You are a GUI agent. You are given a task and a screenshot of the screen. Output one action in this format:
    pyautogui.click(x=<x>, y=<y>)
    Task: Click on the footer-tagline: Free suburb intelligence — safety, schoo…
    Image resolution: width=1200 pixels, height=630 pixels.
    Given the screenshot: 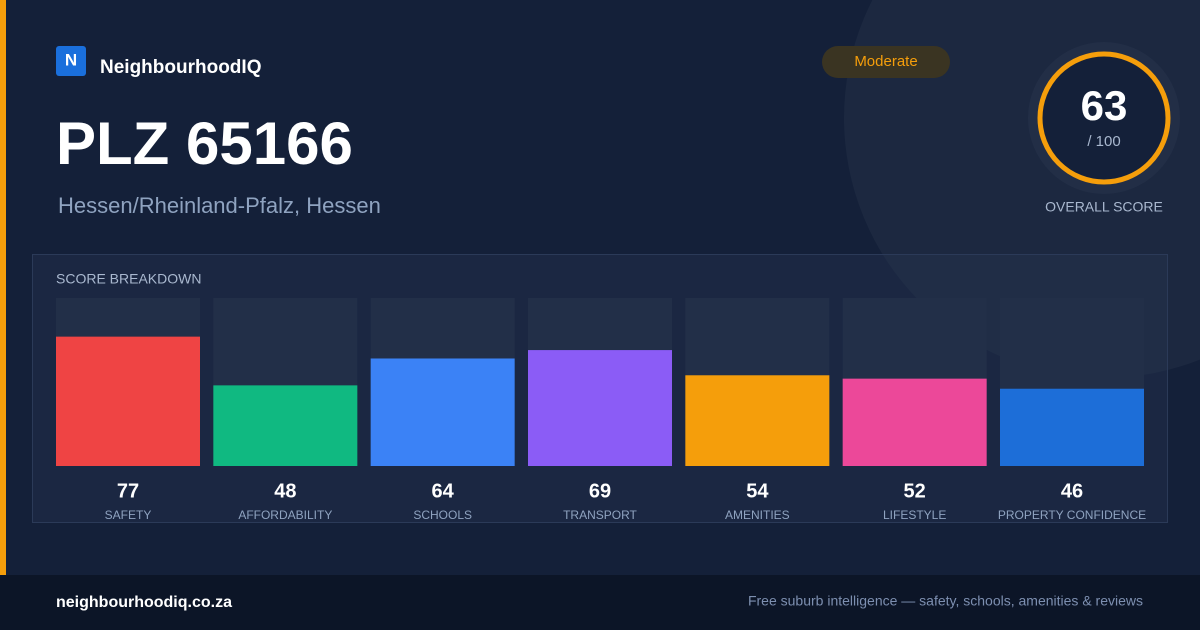 What is the action you would take?
    pyautogui.click(x=945, y=601)
    